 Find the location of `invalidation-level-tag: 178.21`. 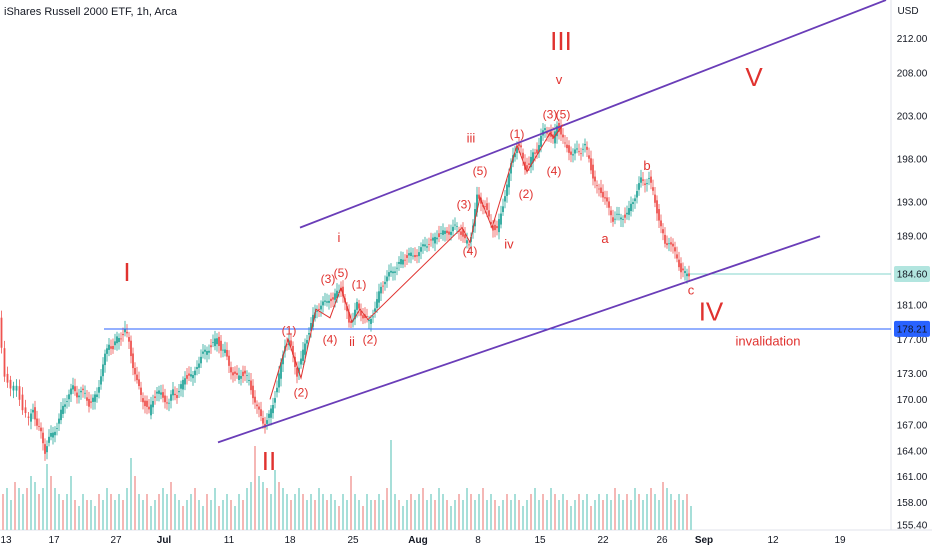

invalidation-level-tag: 178.21 is located at coordinates (912, 328).